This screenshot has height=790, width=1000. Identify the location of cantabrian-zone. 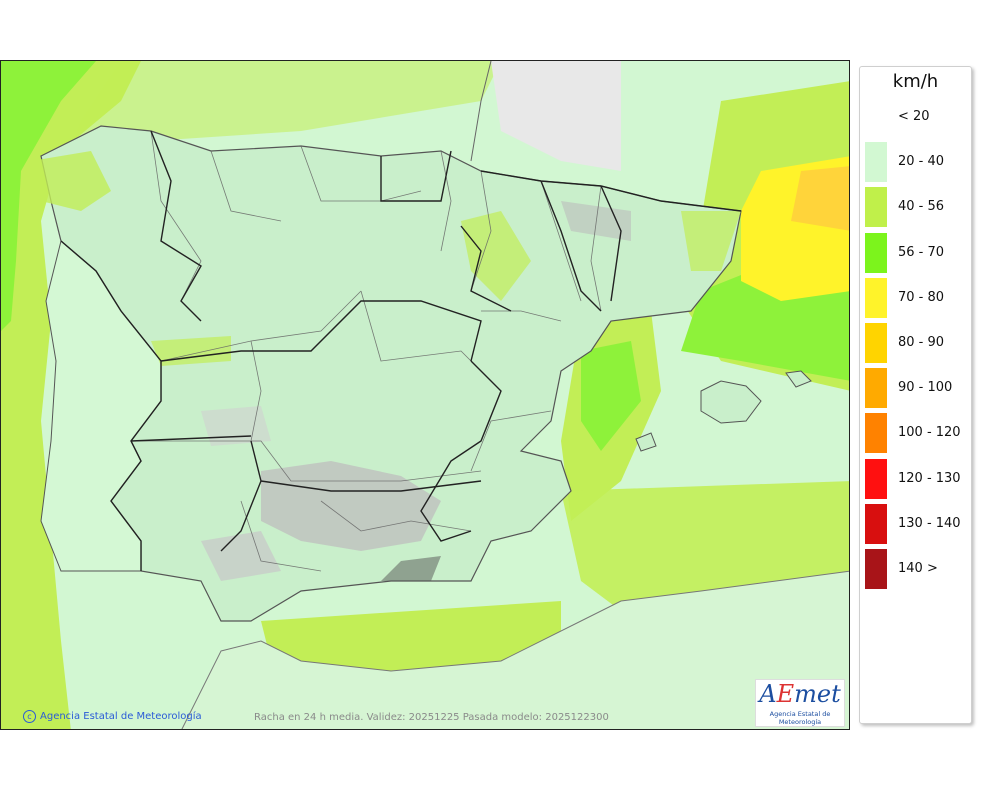
(281, 116).